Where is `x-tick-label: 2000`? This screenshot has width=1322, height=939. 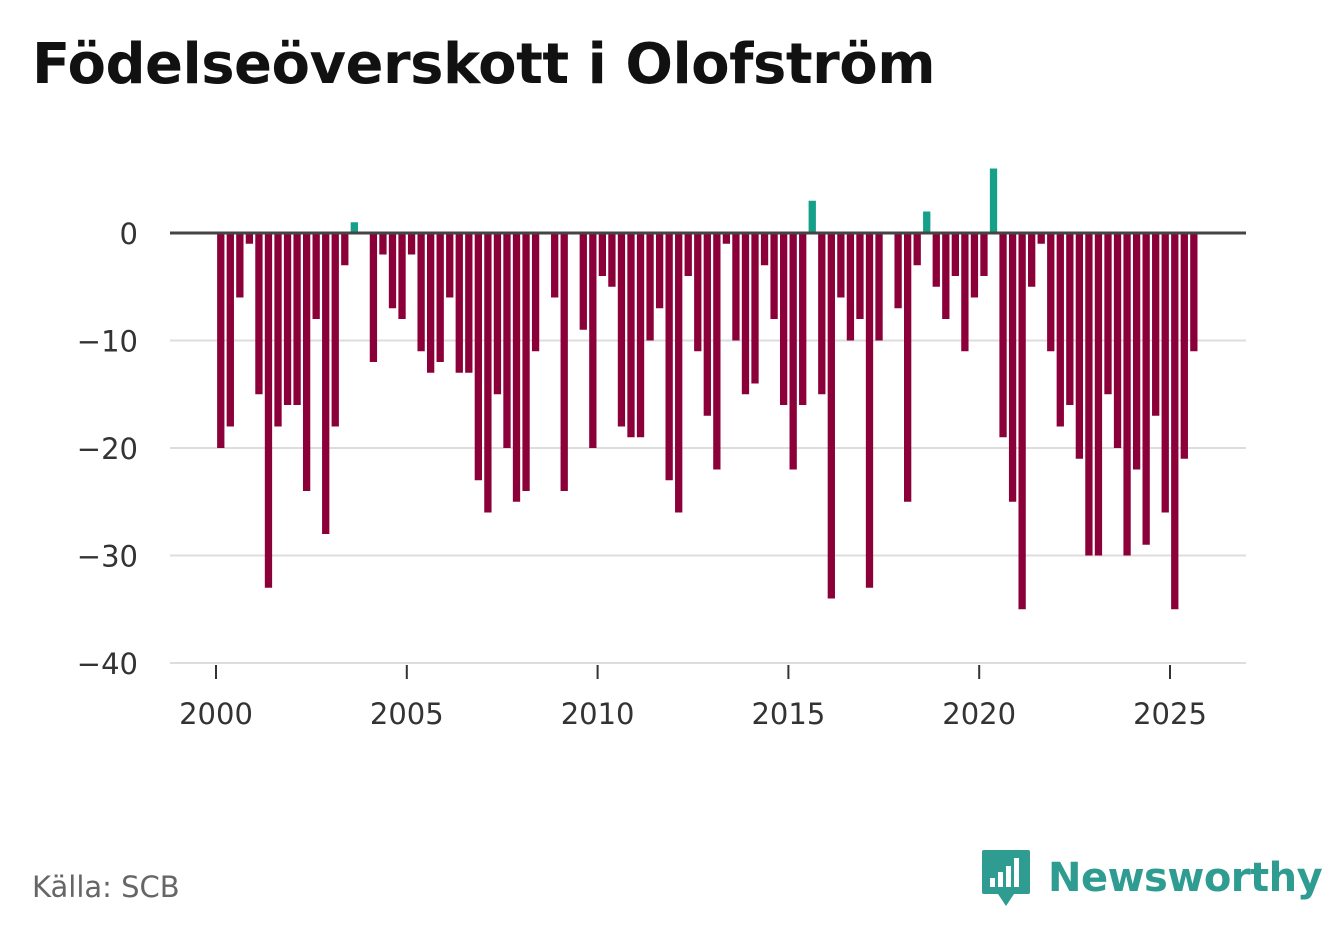
x-tick-label: 2000 is located at coordinates (216, 714).